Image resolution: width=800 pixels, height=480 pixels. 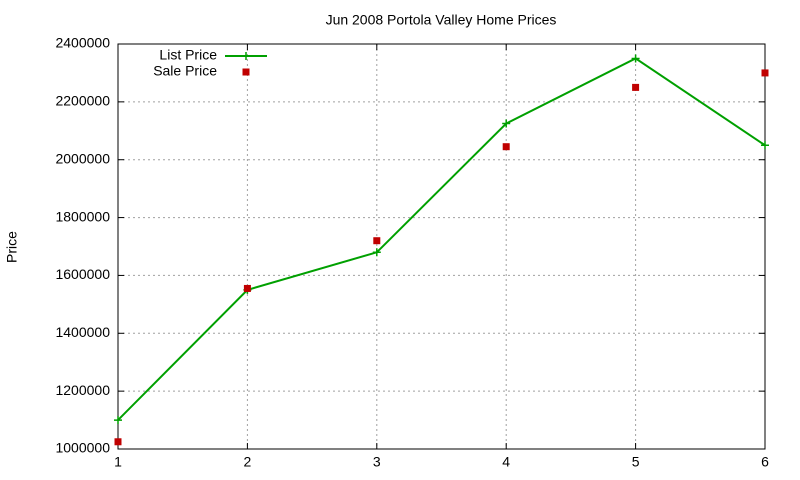 What do you see at coordinates (82, 43) in the screenshot?
I see `y-tick-label: 2400000` at bounding box center [82, 43].